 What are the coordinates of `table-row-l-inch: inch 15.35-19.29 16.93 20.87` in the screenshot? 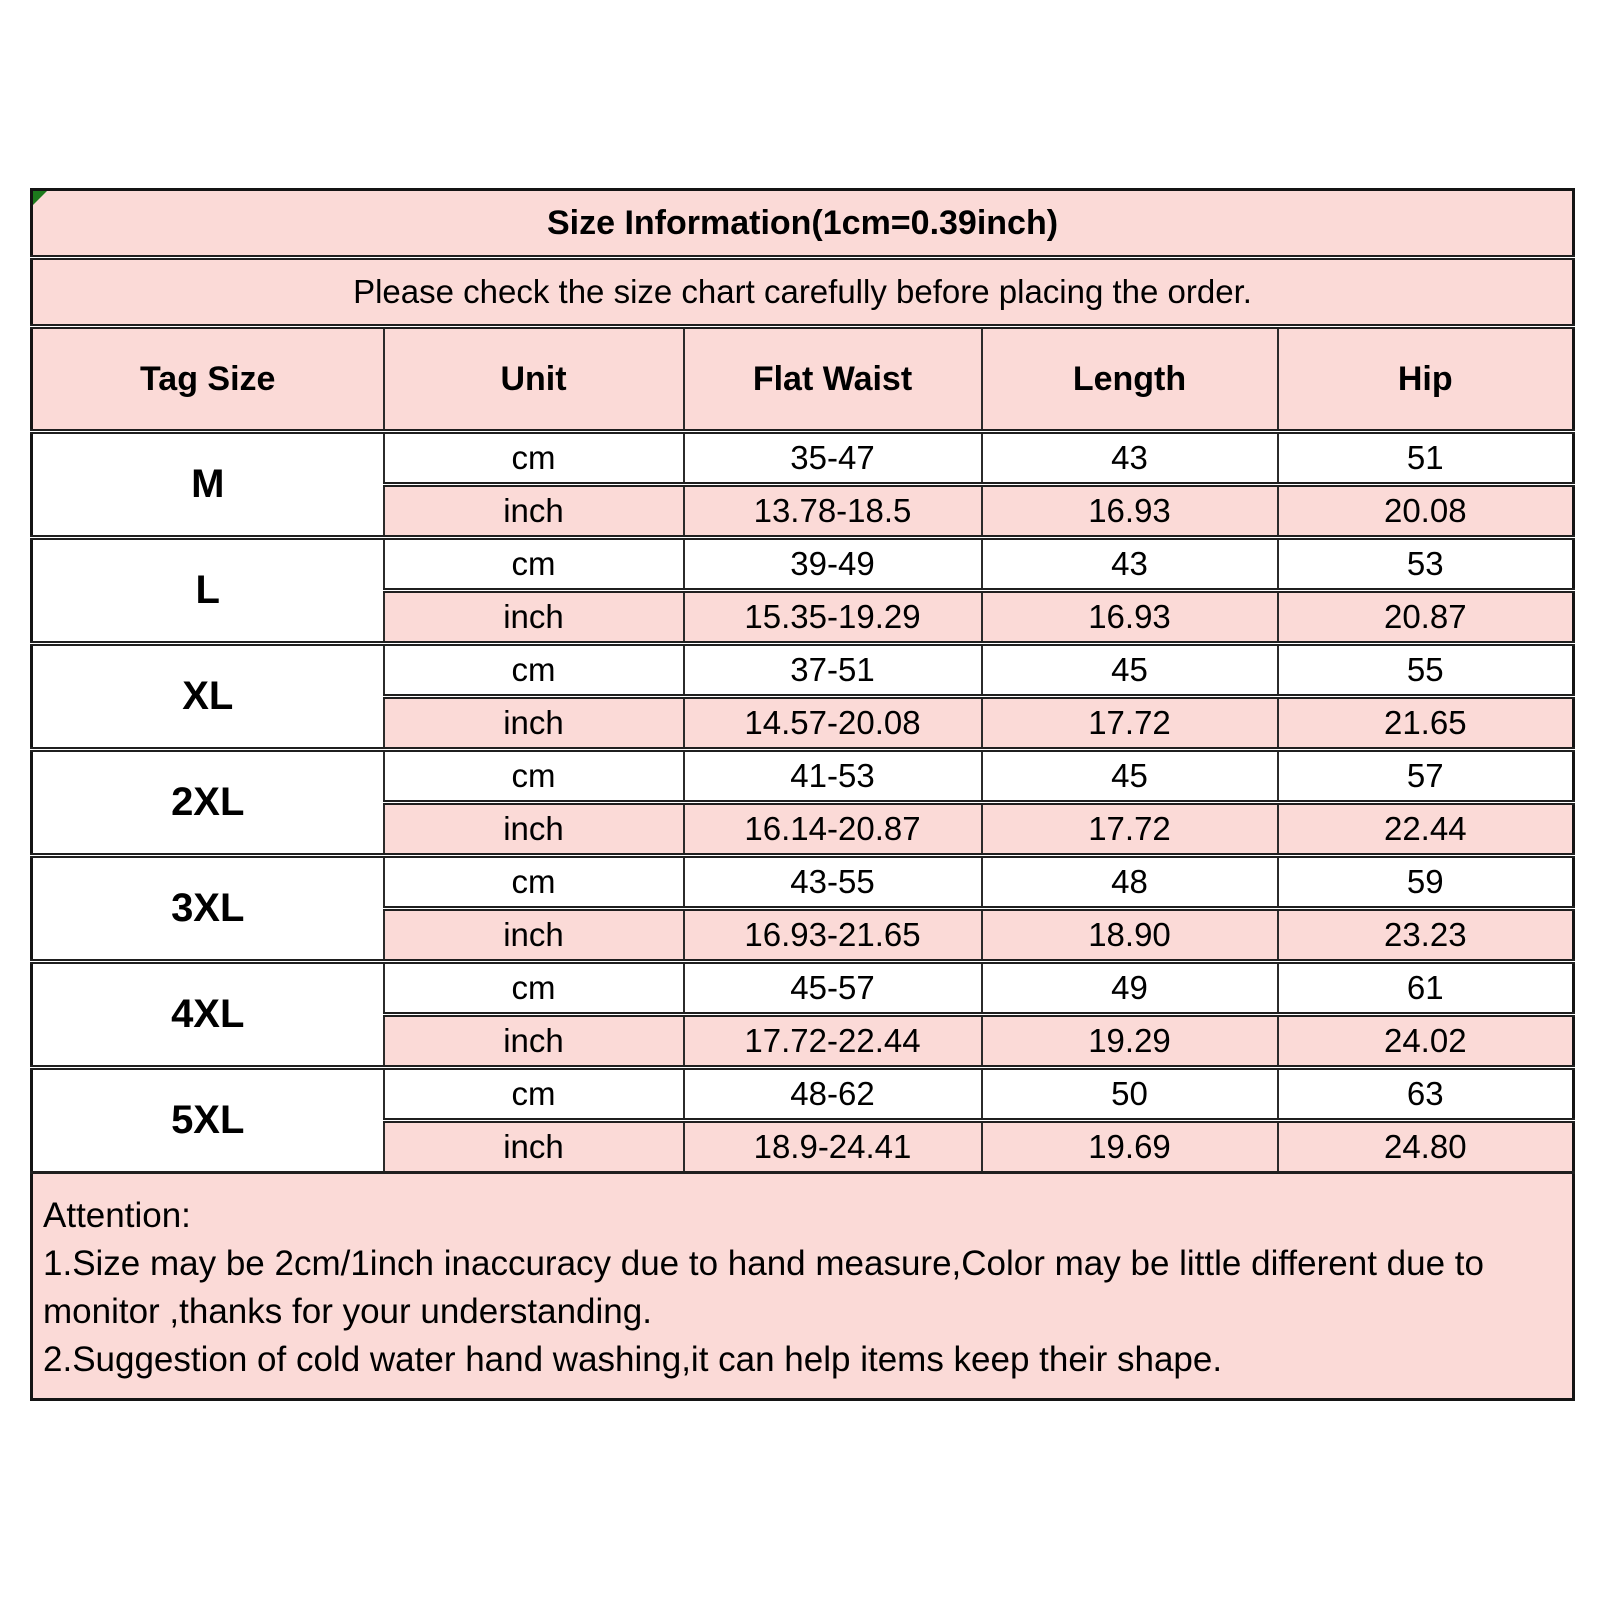 It's located at (803, 616).